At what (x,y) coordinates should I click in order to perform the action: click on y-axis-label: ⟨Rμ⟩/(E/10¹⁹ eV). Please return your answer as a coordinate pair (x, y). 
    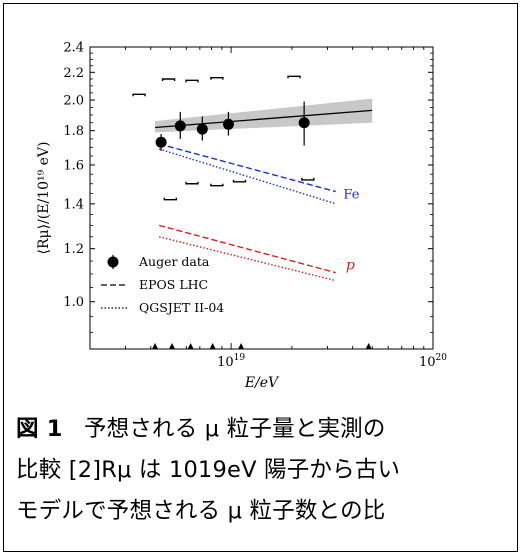
    Looking at the image, I should click on (44, 197).